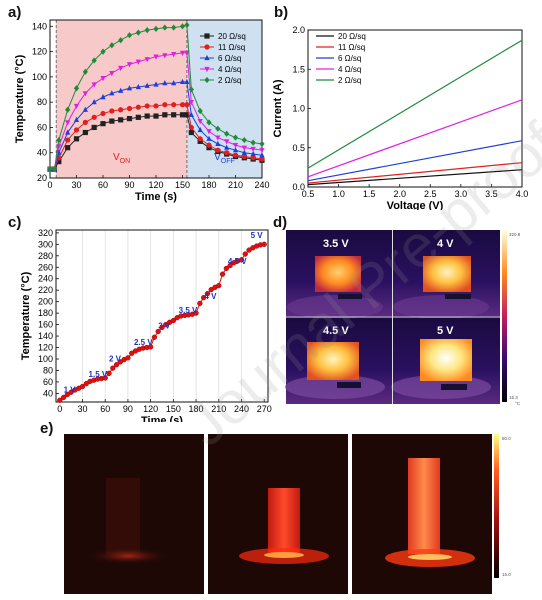 This screenshot has width=542, height=600. What do you see at coordinates (218, 409) in the screenshot?
I see `x-tick-label: 210` at bounding box center [218, 409].